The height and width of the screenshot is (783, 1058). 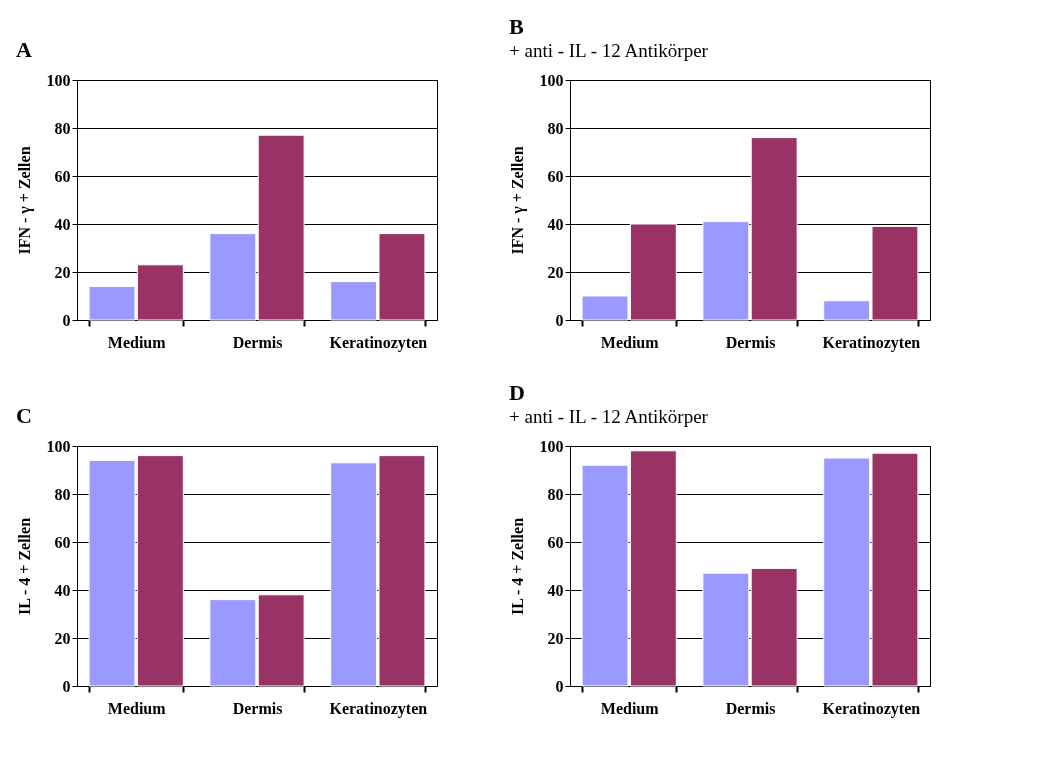 I want to click on chart-title: D, so click(x=517, y=392).